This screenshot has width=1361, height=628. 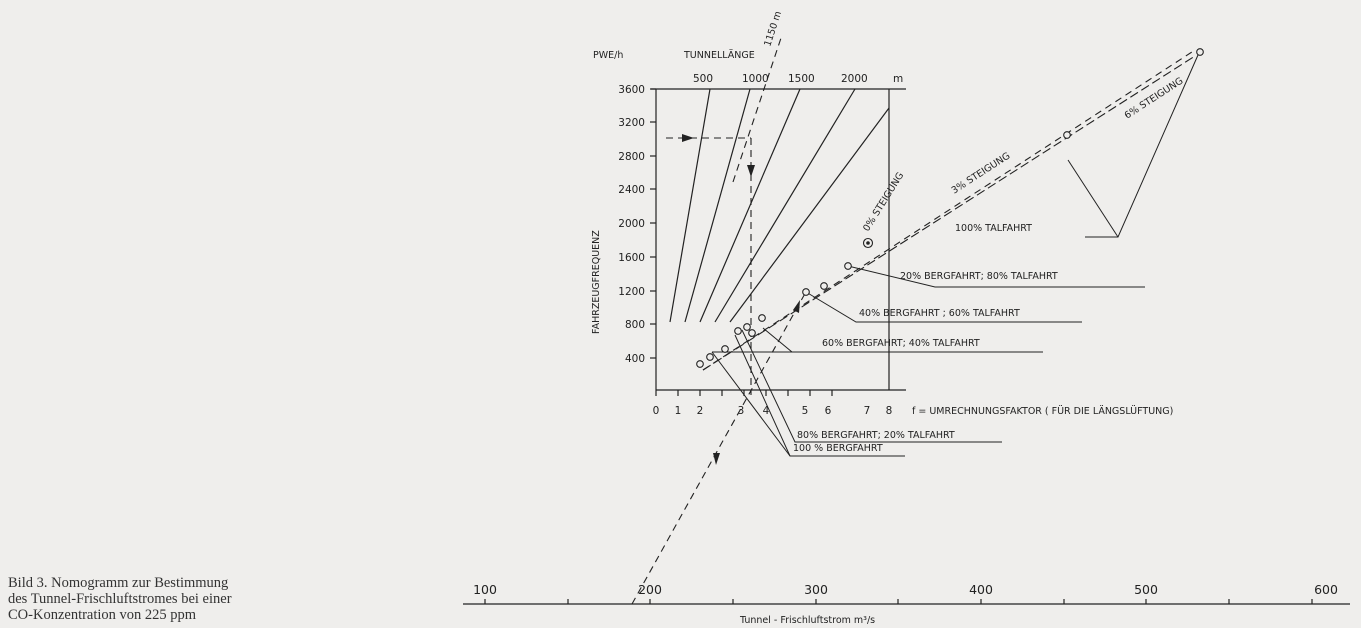 What do you see at coordinates (118, 583) in the screenshot?
I see `caption-line-1: Bild 3. Nomogramm zur Bestimmung` at bounding box center [118, 583].